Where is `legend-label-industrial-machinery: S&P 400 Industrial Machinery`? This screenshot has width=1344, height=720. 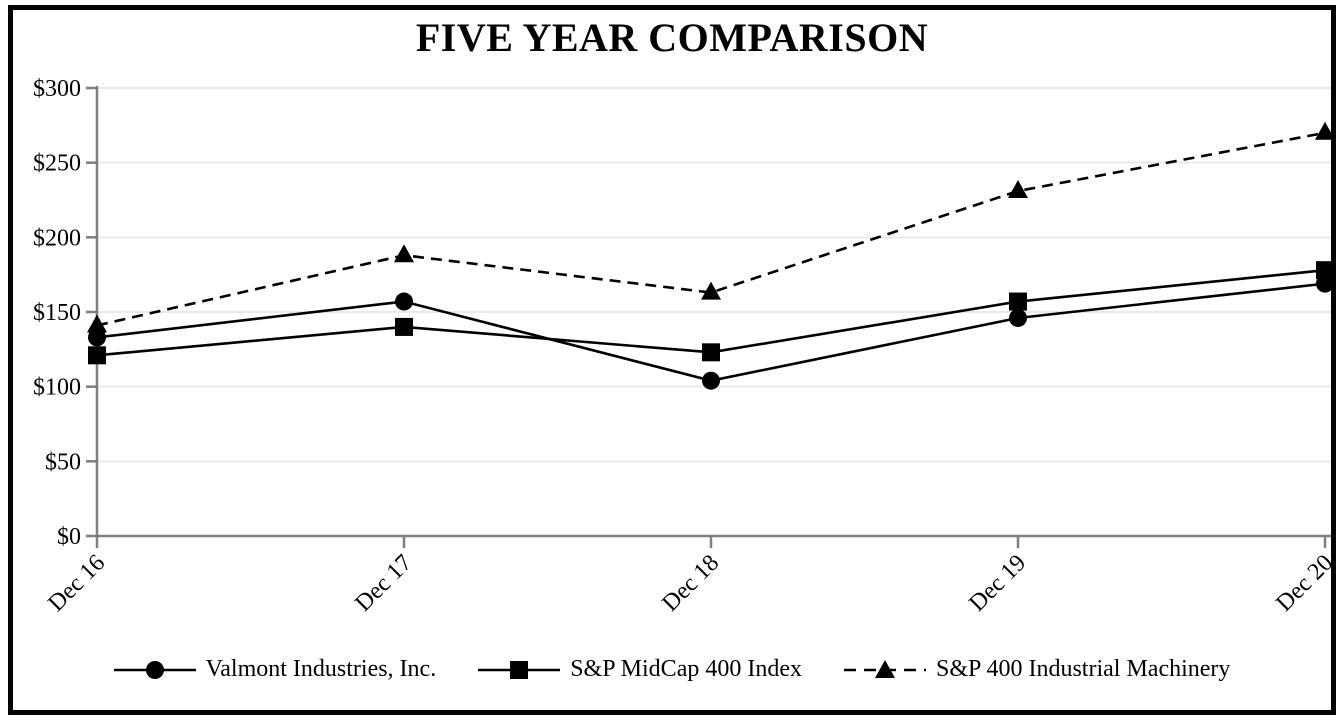 legend-label-industrial-machinery: S&P 400 Industrial Machinery is located at coordinates (1083, 669).